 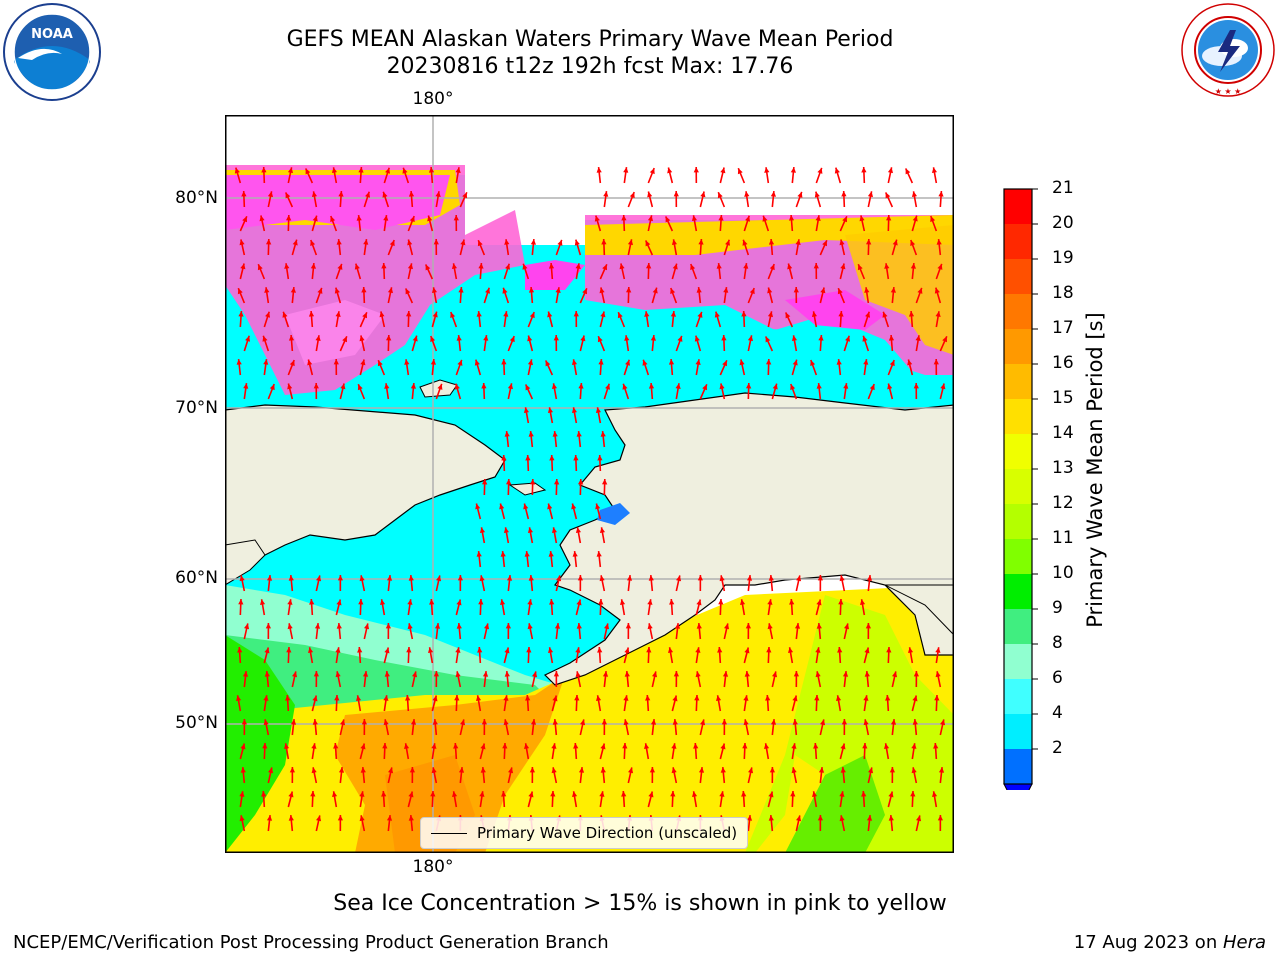 I want to click on wrangel-island, so click(x=438, y=388).